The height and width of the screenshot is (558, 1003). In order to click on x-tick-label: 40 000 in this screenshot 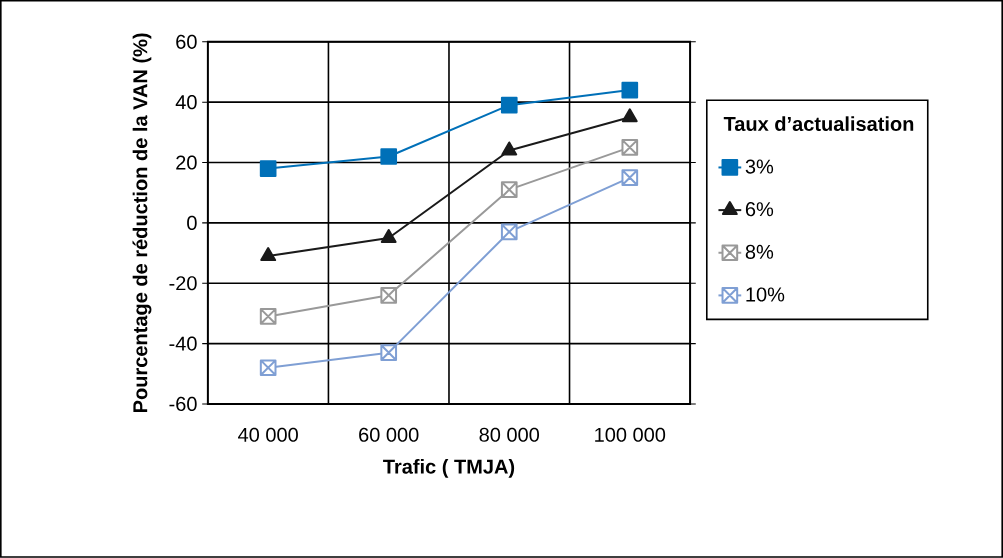, I will do `click(268, 434)`.